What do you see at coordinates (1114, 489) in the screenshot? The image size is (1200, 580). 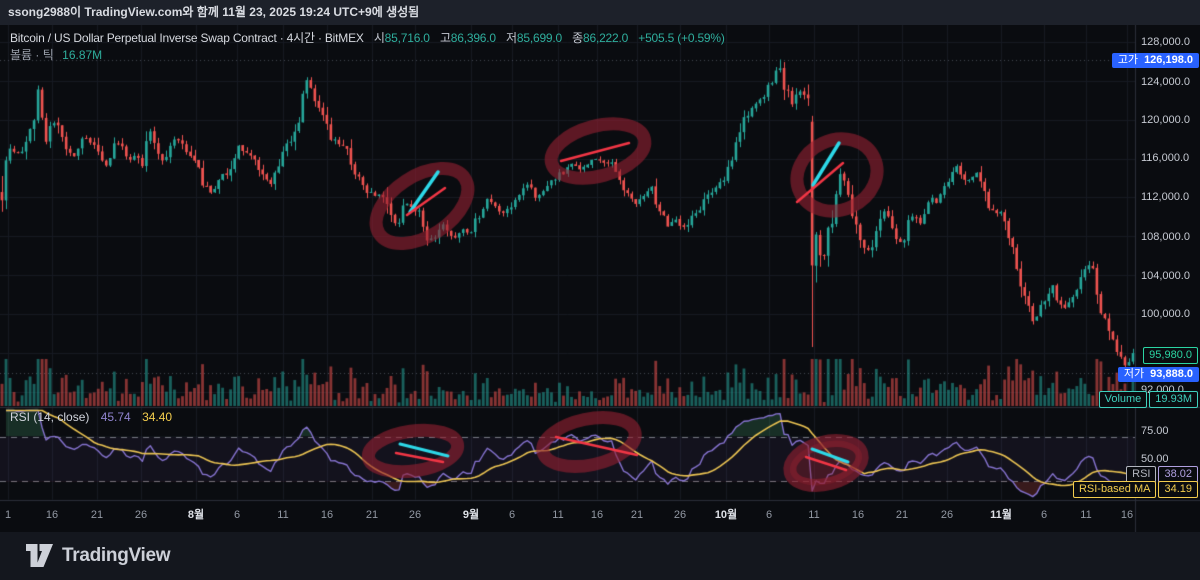 I see `rsi-ma-badge-label: RSI-based MA` at bounding box center [1114, 489].